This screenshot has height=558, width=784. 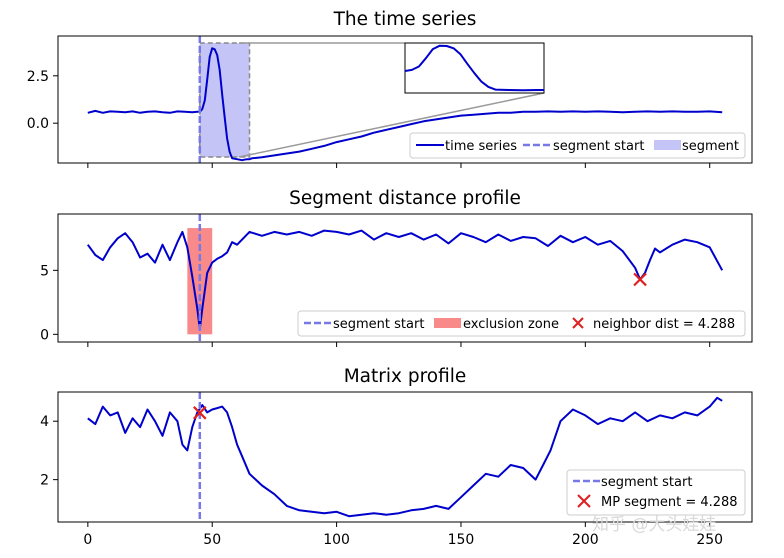 I want to click on chart-title-distance: Segment distance profile, so click(x=405, y=198).